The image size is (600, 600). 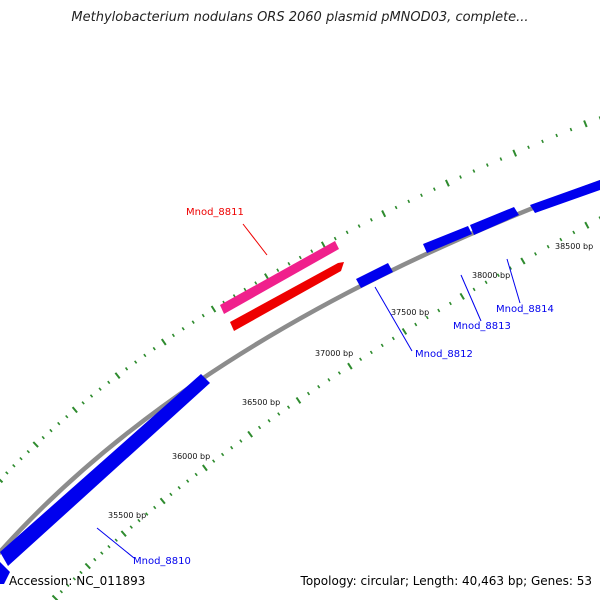 What do you see at coordinates (444, 354) in the screenshot?
I see `gene-label-mnod-8812: Mnod_8812` at bounding box center [444, 354].